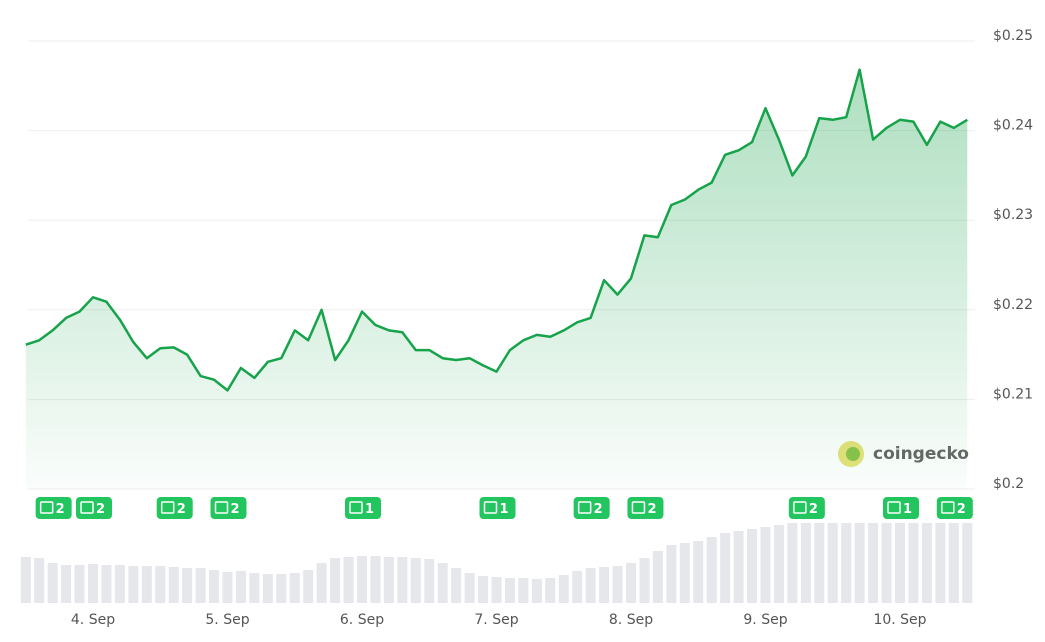 This screenshot has width=1045, height=642. What do you see at coordinates (227, 620) in the screenshot?
I see `x-tick-label: 5. Sep` at bounding box center [227, 620].